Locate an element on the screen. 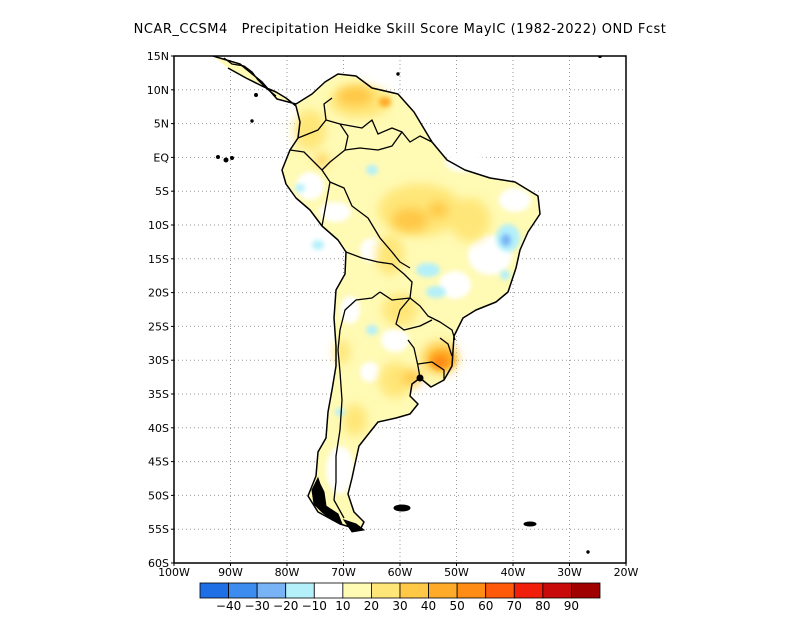 The width and height of the screenshot is (800, 618). skill-20-30-patches is located at coordinates (392, 261).